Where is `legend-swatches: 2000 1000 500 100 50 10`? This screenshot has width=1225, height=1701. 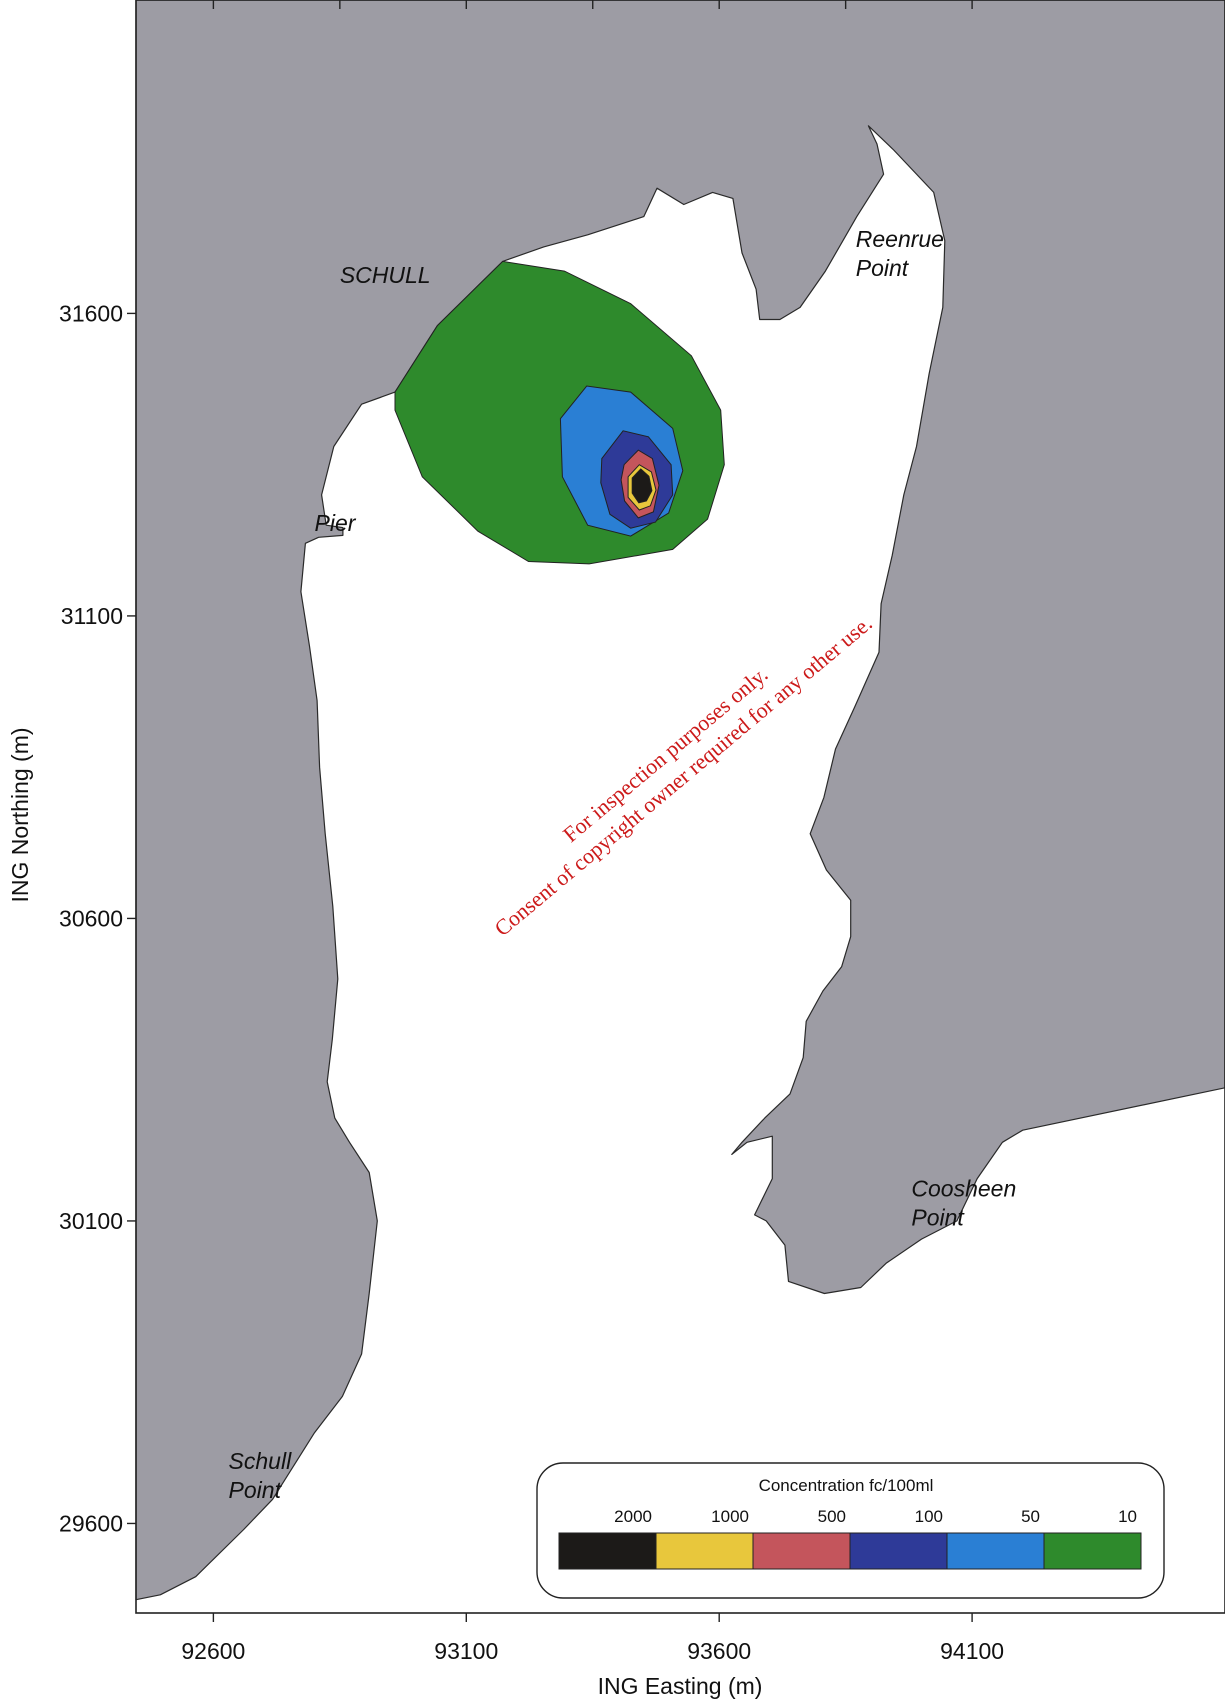 legend-swatches: 2000 1000 500 100 50 10 is located at coordinates (850, 1538).